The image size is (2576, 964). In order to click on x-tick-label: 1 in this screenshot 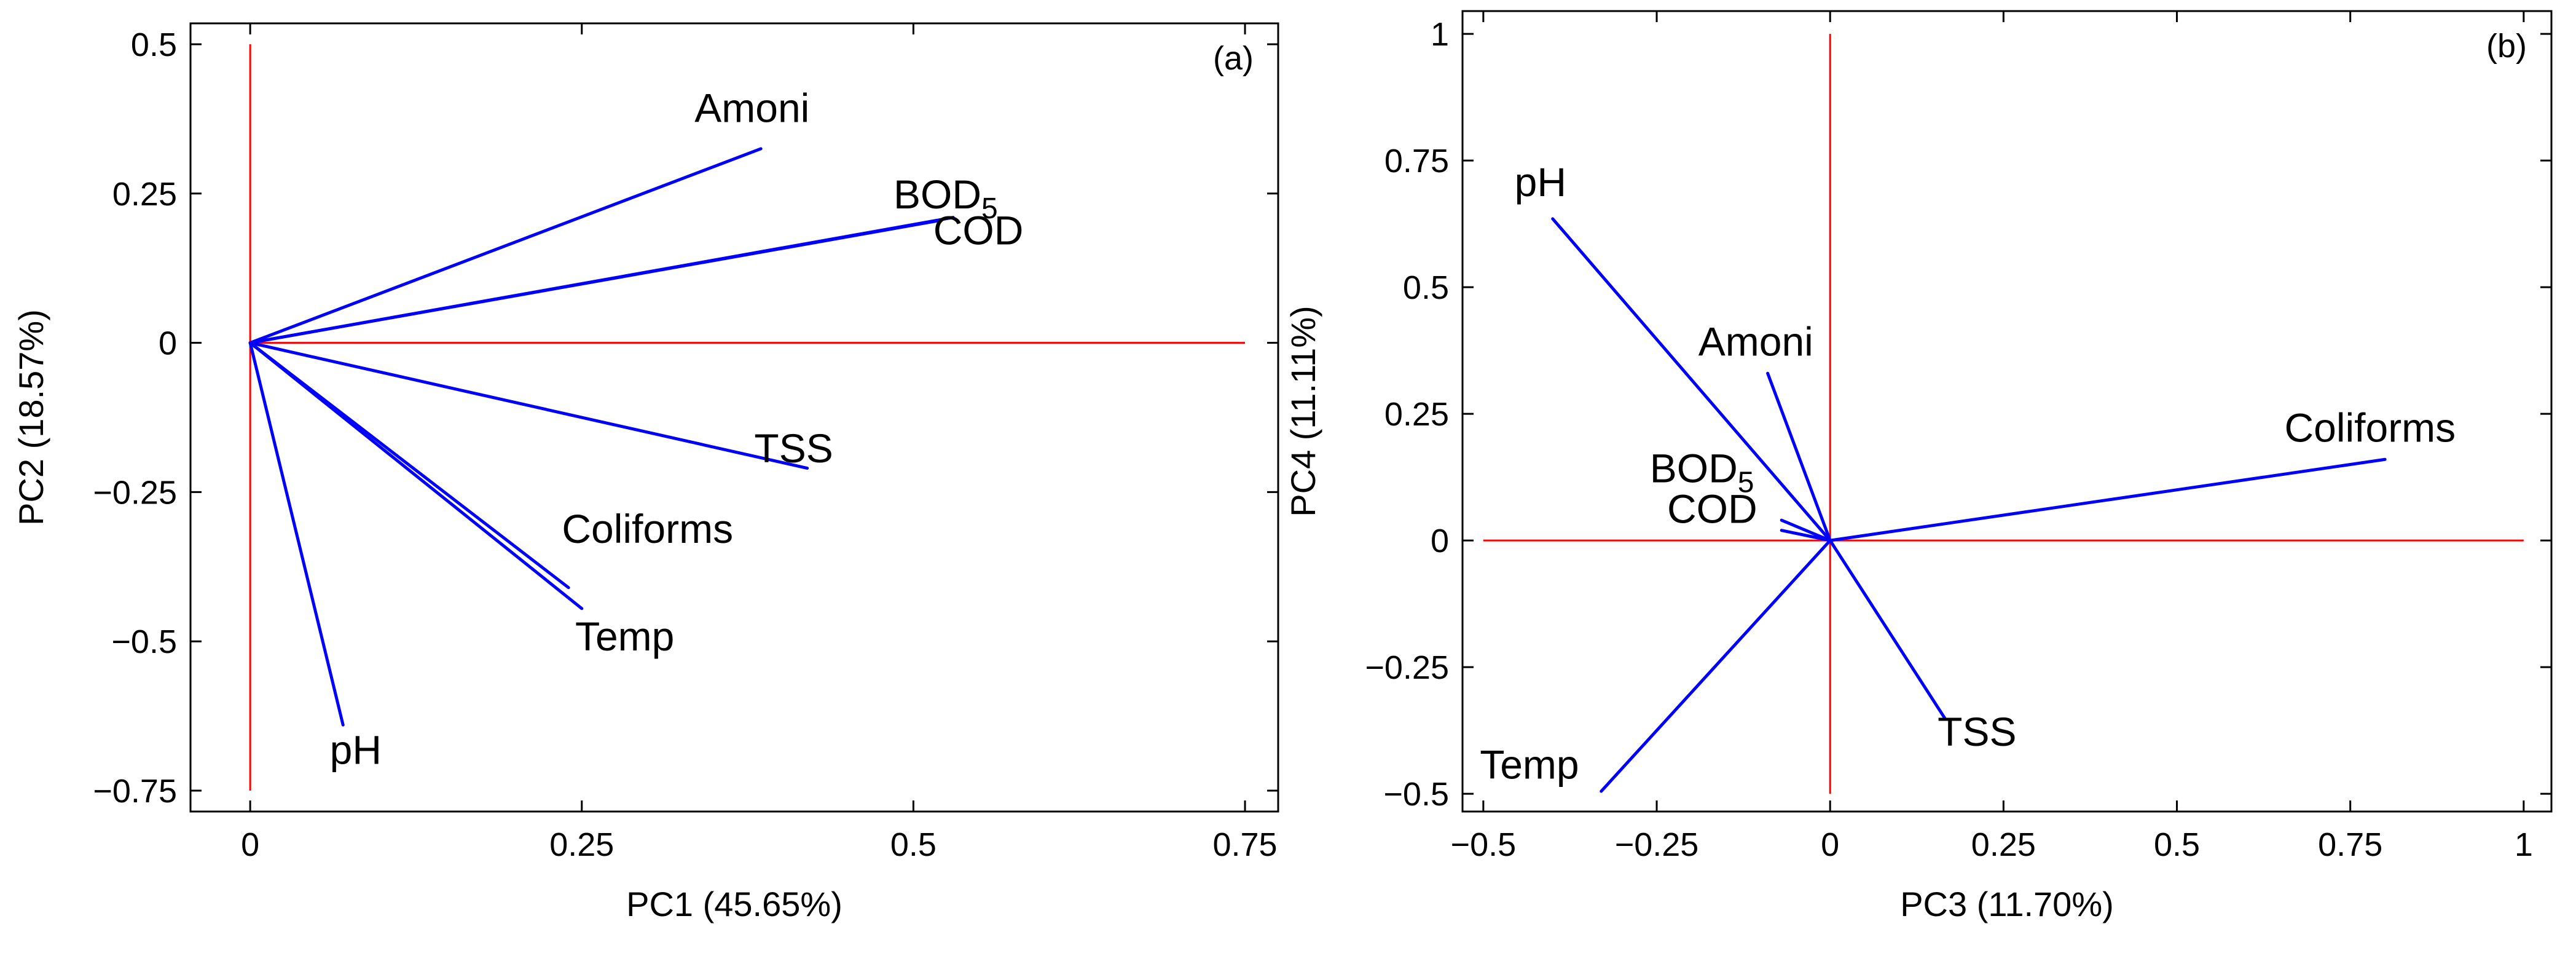, I will do `click(2524, 844)`.